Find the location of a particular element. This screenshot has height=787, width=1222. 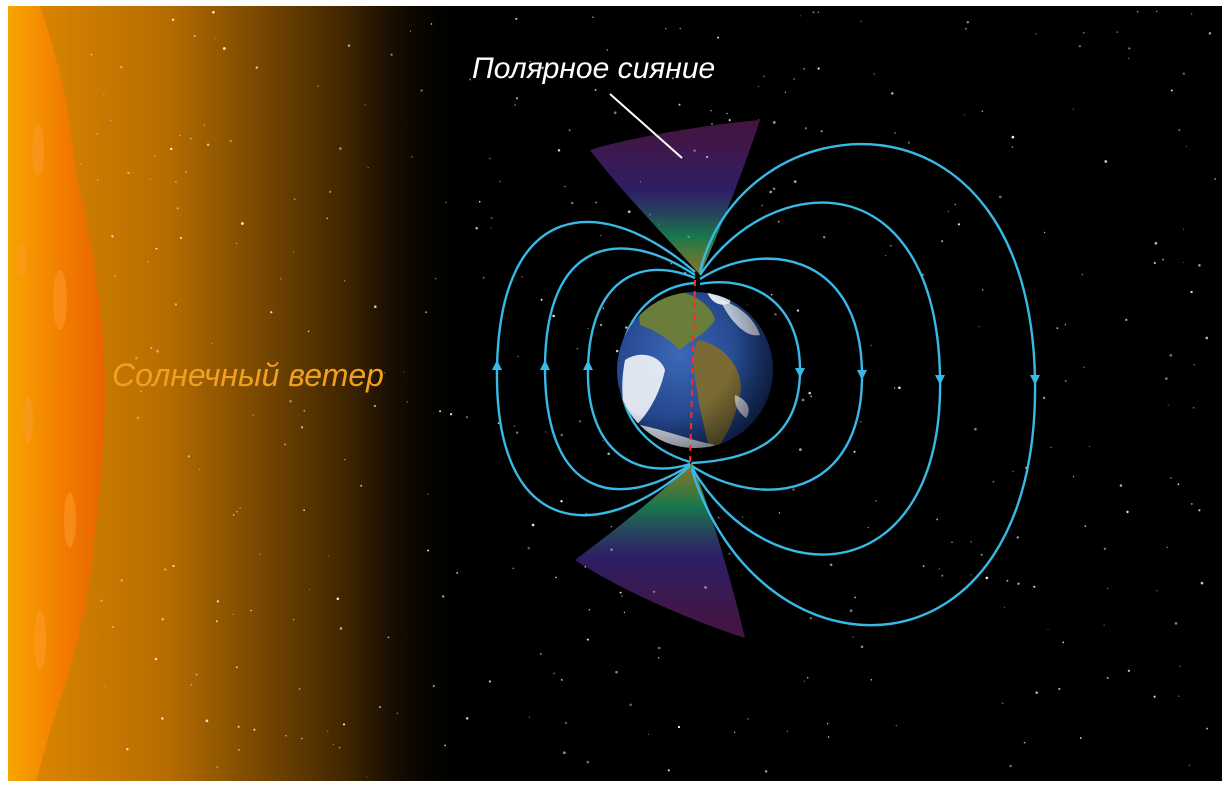

earth-globe-icon is located at coordinates (695, 370).